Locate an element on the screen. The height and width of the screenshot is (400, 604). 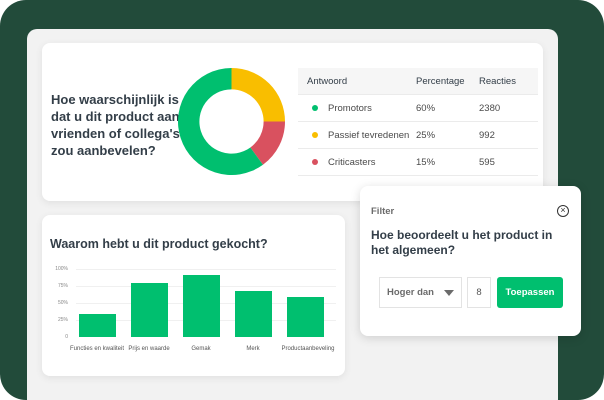
x-label: Productaanbeveling is located at coordinates (308, 349).